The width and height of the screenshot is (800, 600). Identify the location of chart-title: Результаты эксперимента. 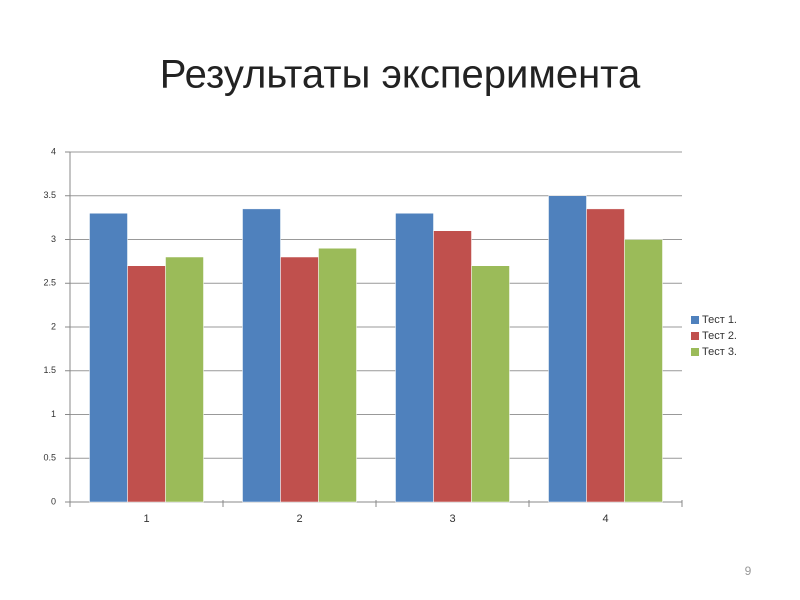
(400, 75).